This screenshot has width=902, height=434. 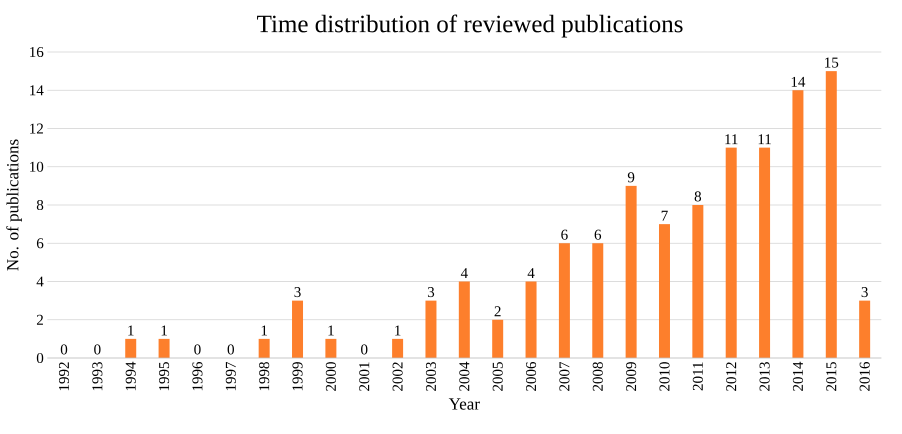 I want to click on y-tick-label: 8, so click(x=40, y=205).